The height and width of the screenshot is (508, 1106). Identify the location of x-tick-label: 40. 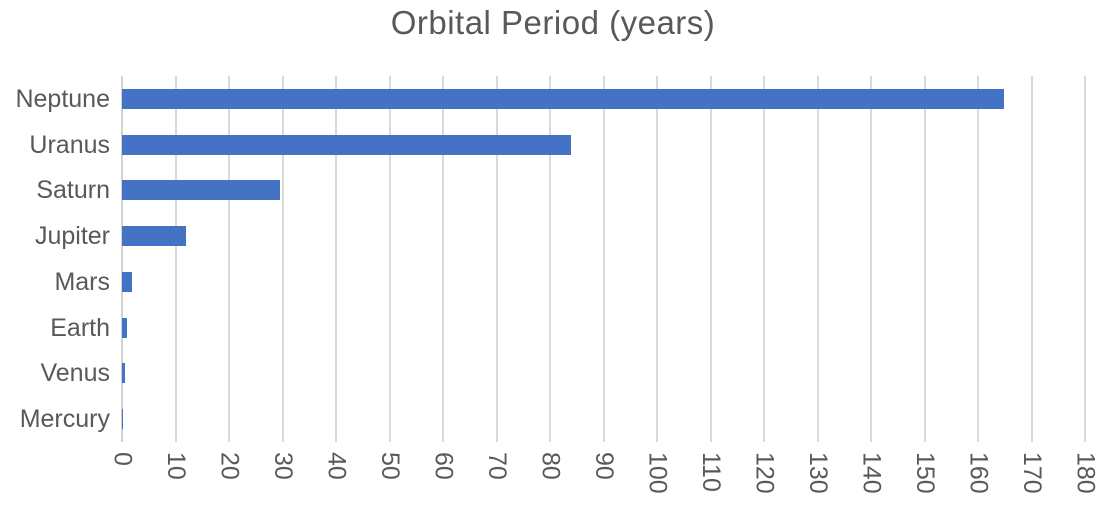
(336, 466).